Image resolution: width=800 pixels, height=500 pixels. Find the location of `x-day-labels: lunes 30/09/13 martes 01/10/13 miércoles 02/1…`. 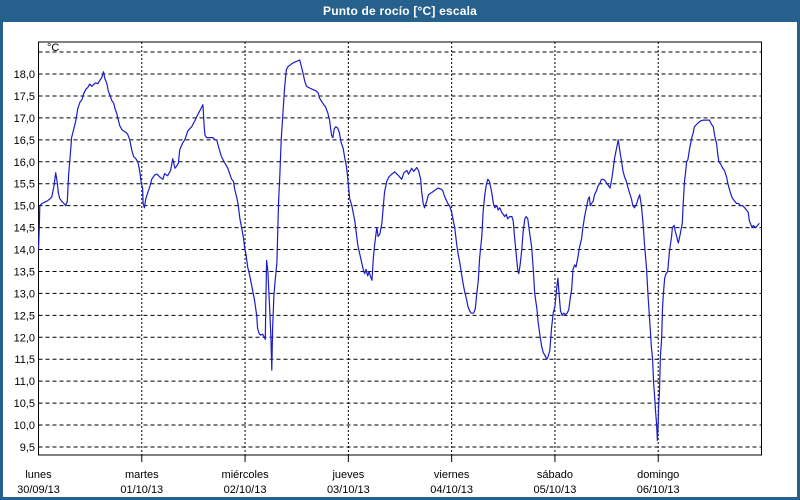

x-day-labels: lunes 30/09/13 martes 01/10/13 miércoles 02/1… is located at coordinates (348, 482).